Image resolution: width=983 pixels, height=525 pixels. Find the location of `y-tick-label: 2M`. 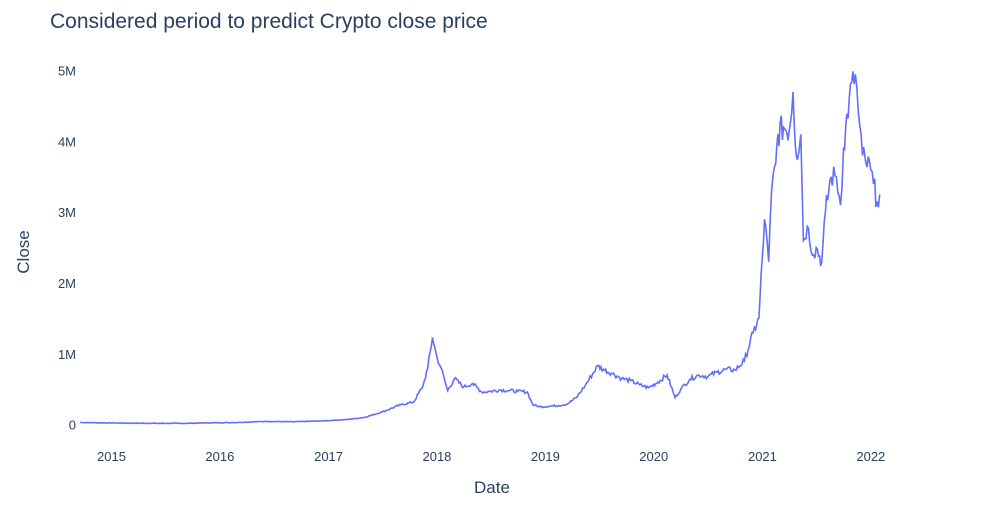

y-tick-label: 2M is located at coordinates (67, 283).